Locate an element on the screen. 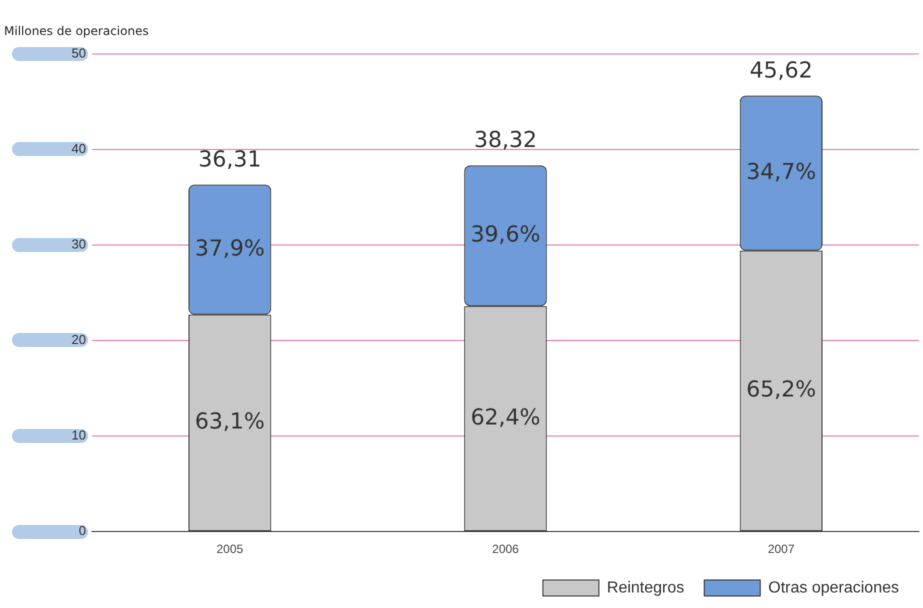 Image resolution: width=923 pixels, height=608 pixels. x-tick-label: 2007 is located at coordinates (781, 549).